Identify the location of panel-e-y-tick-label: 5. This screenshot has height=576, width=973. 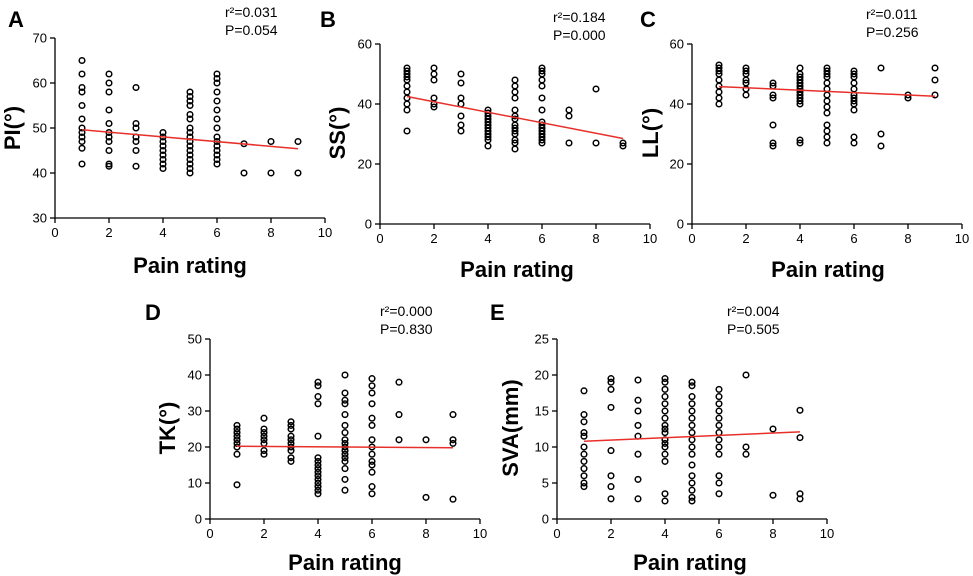
(545, 483).